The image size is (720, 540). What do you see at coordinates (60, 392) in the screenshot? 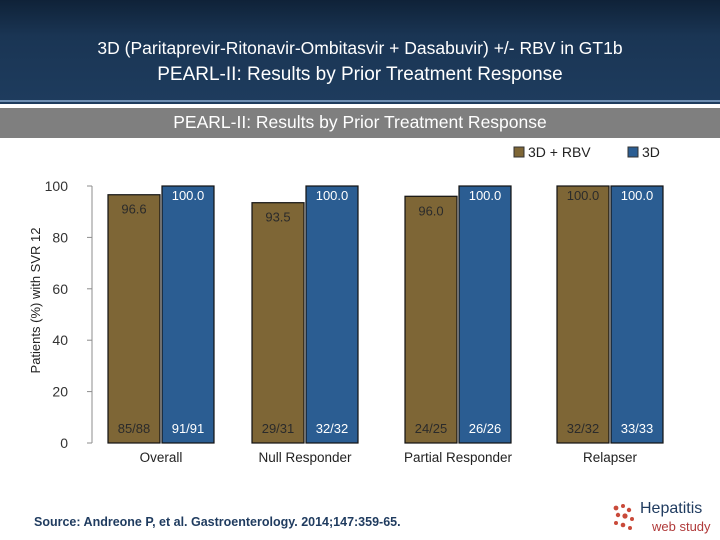
I see `y-tick-label: 20` at bounding box center [60, 392].